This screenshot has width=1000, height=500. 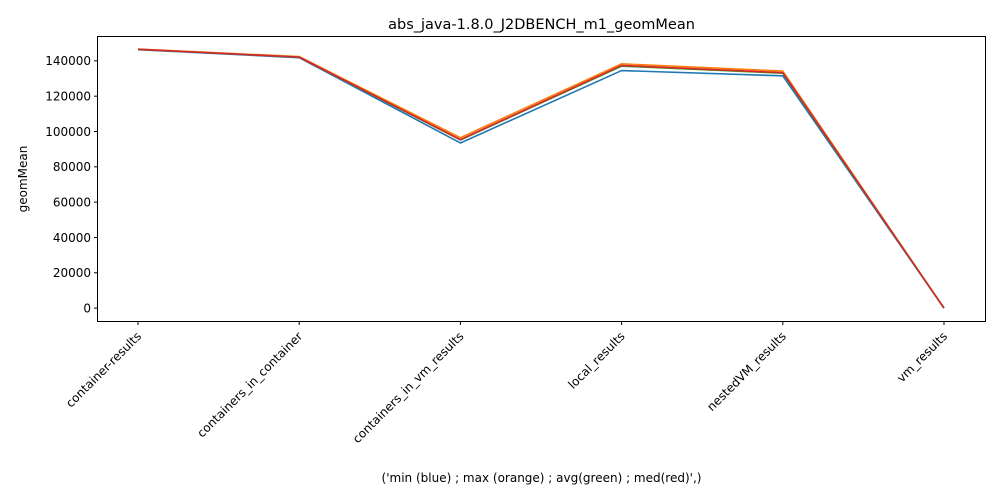 What do you see at coordinates (746, 371) in the screenshot?
I see `x-tick-label-4: nestedVM_results` at bounding box center [746, 371].